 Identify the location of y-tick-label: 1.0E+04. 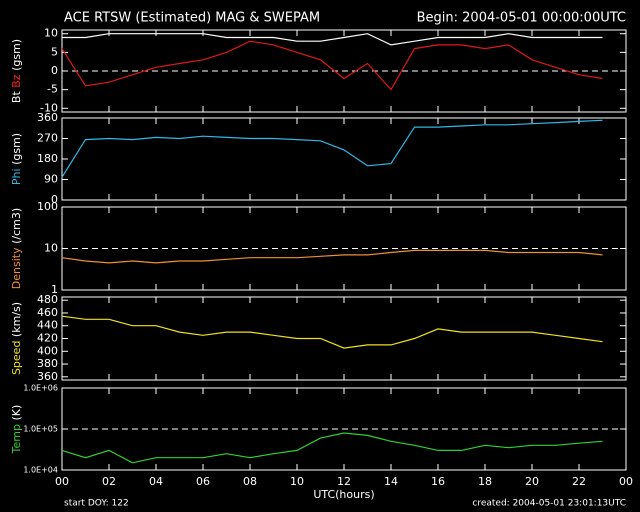
(40, 470).